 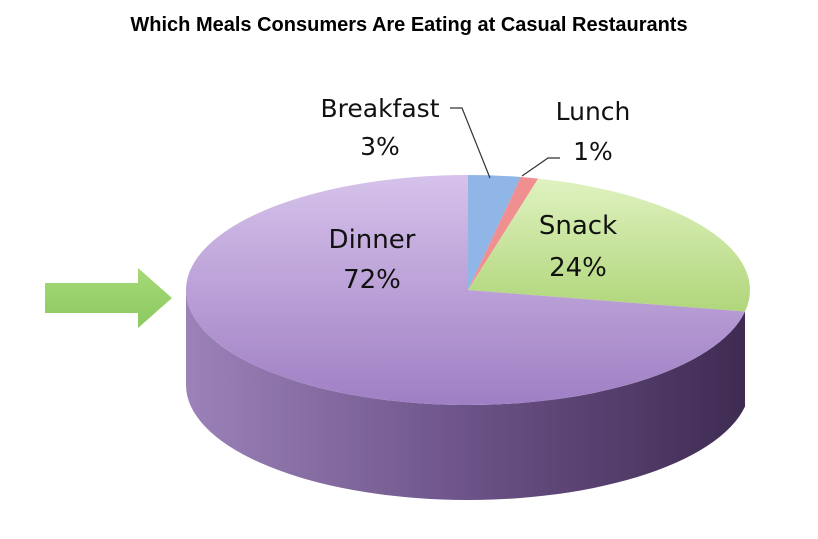 I want to click on leader-line-breakfast, so click(x=470, y=143).